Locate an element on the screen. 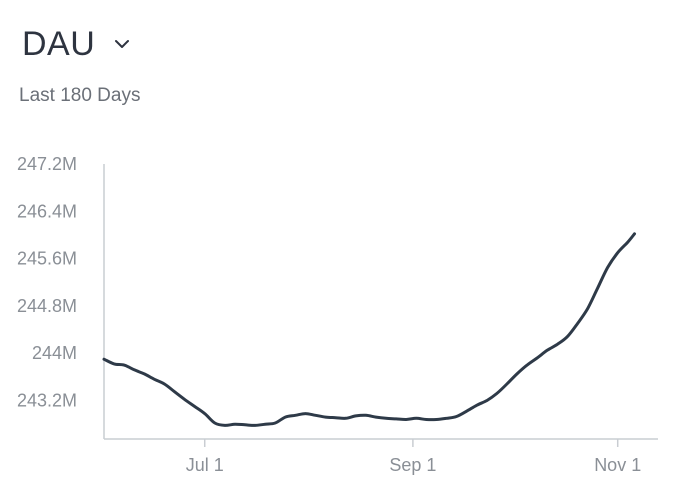  x-tick-label: Jul 1 is located at coordinates (205, 465).